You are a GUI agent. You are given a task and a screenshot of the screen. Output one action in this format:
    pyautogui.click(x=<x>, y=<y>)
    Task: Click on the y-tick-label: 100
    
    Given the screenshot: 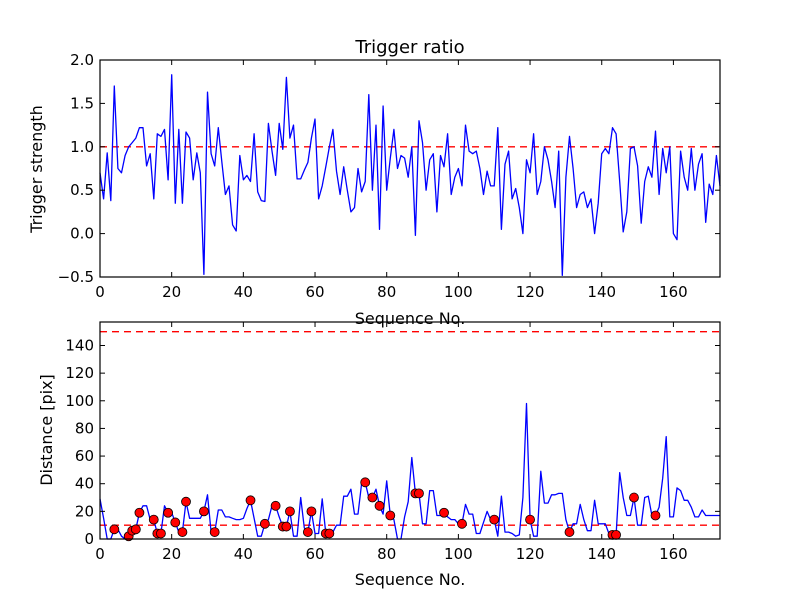 What is the action you would take?
    pyautogui.click(x=79, y=401)
    